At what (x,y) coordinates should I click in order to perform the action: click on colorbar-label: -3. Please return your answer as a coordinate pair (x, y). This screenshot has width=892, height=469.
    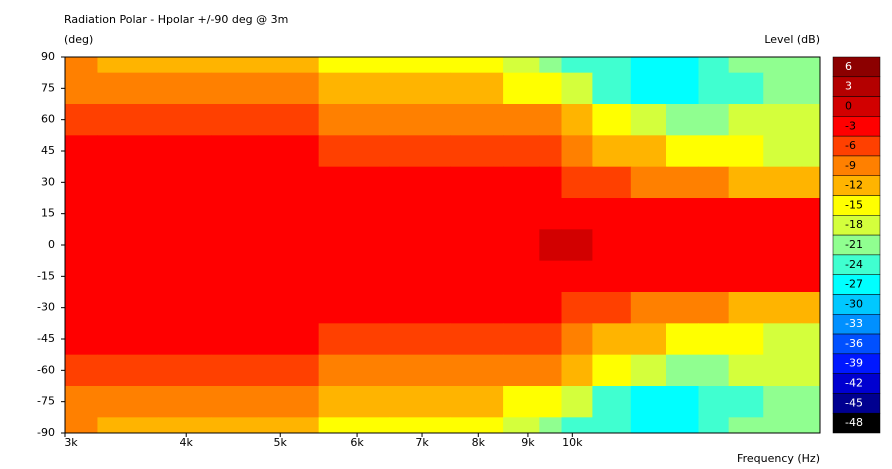
    Looking at the image, I should click on (850, 125).